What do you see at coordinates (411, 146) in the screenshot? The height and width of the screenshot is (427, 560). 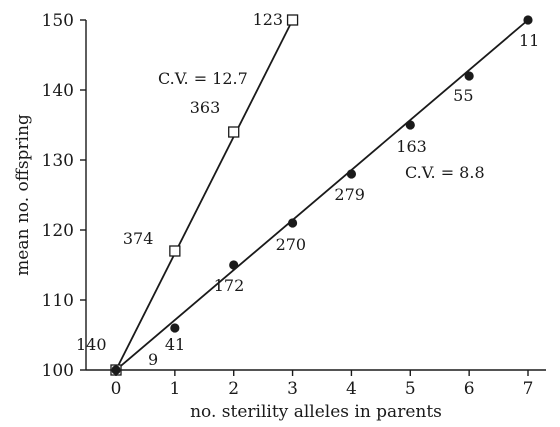 I see `point-label: 163` at bounding box center [411, 146].